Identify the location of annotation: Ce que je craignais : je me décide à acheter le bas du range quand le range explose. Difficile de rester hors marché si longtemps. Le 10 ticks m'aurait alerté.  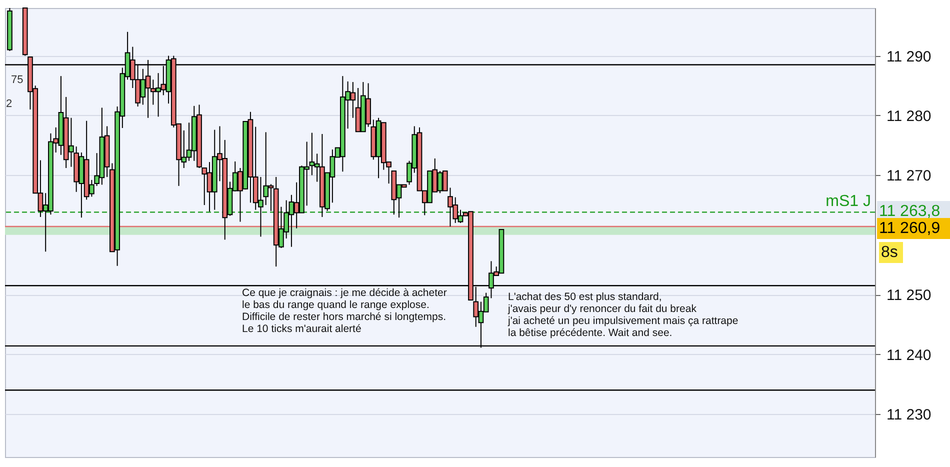
(345, 311).